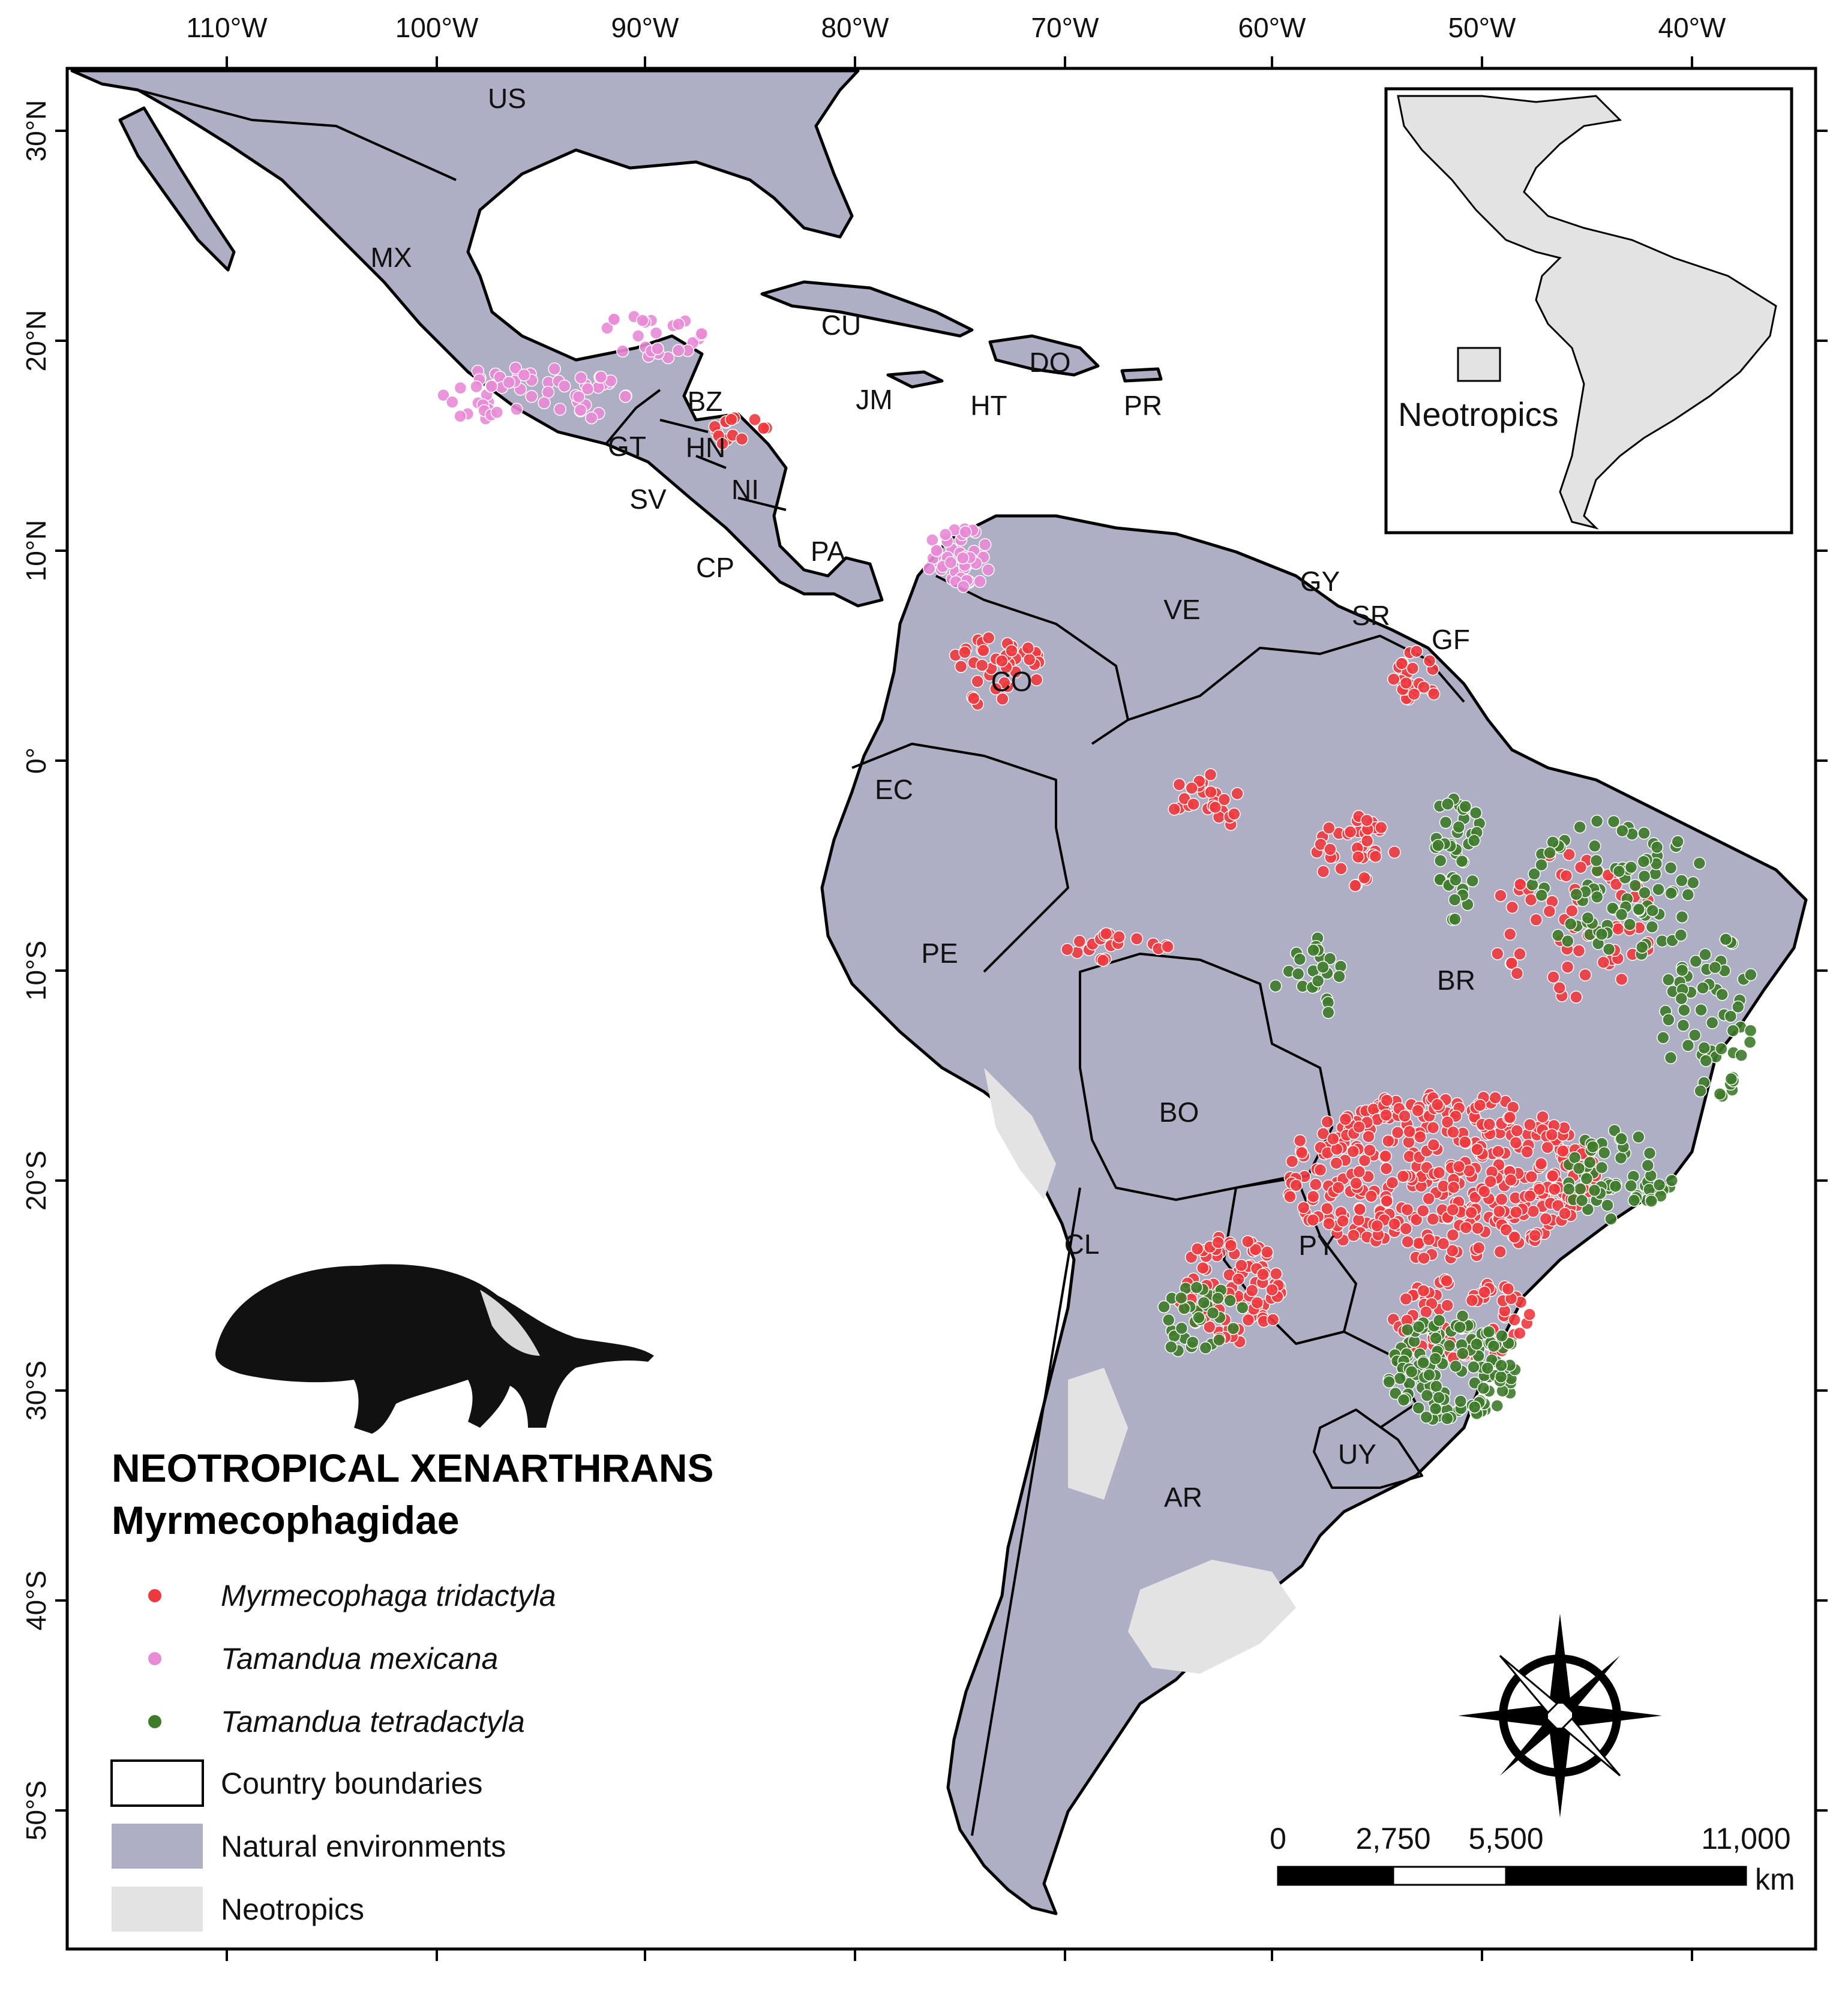  What do you see at coordinates (1479, 414) in the screenshot?
I see `inset-label: Neotropics` at bounding box center [1479, 414].